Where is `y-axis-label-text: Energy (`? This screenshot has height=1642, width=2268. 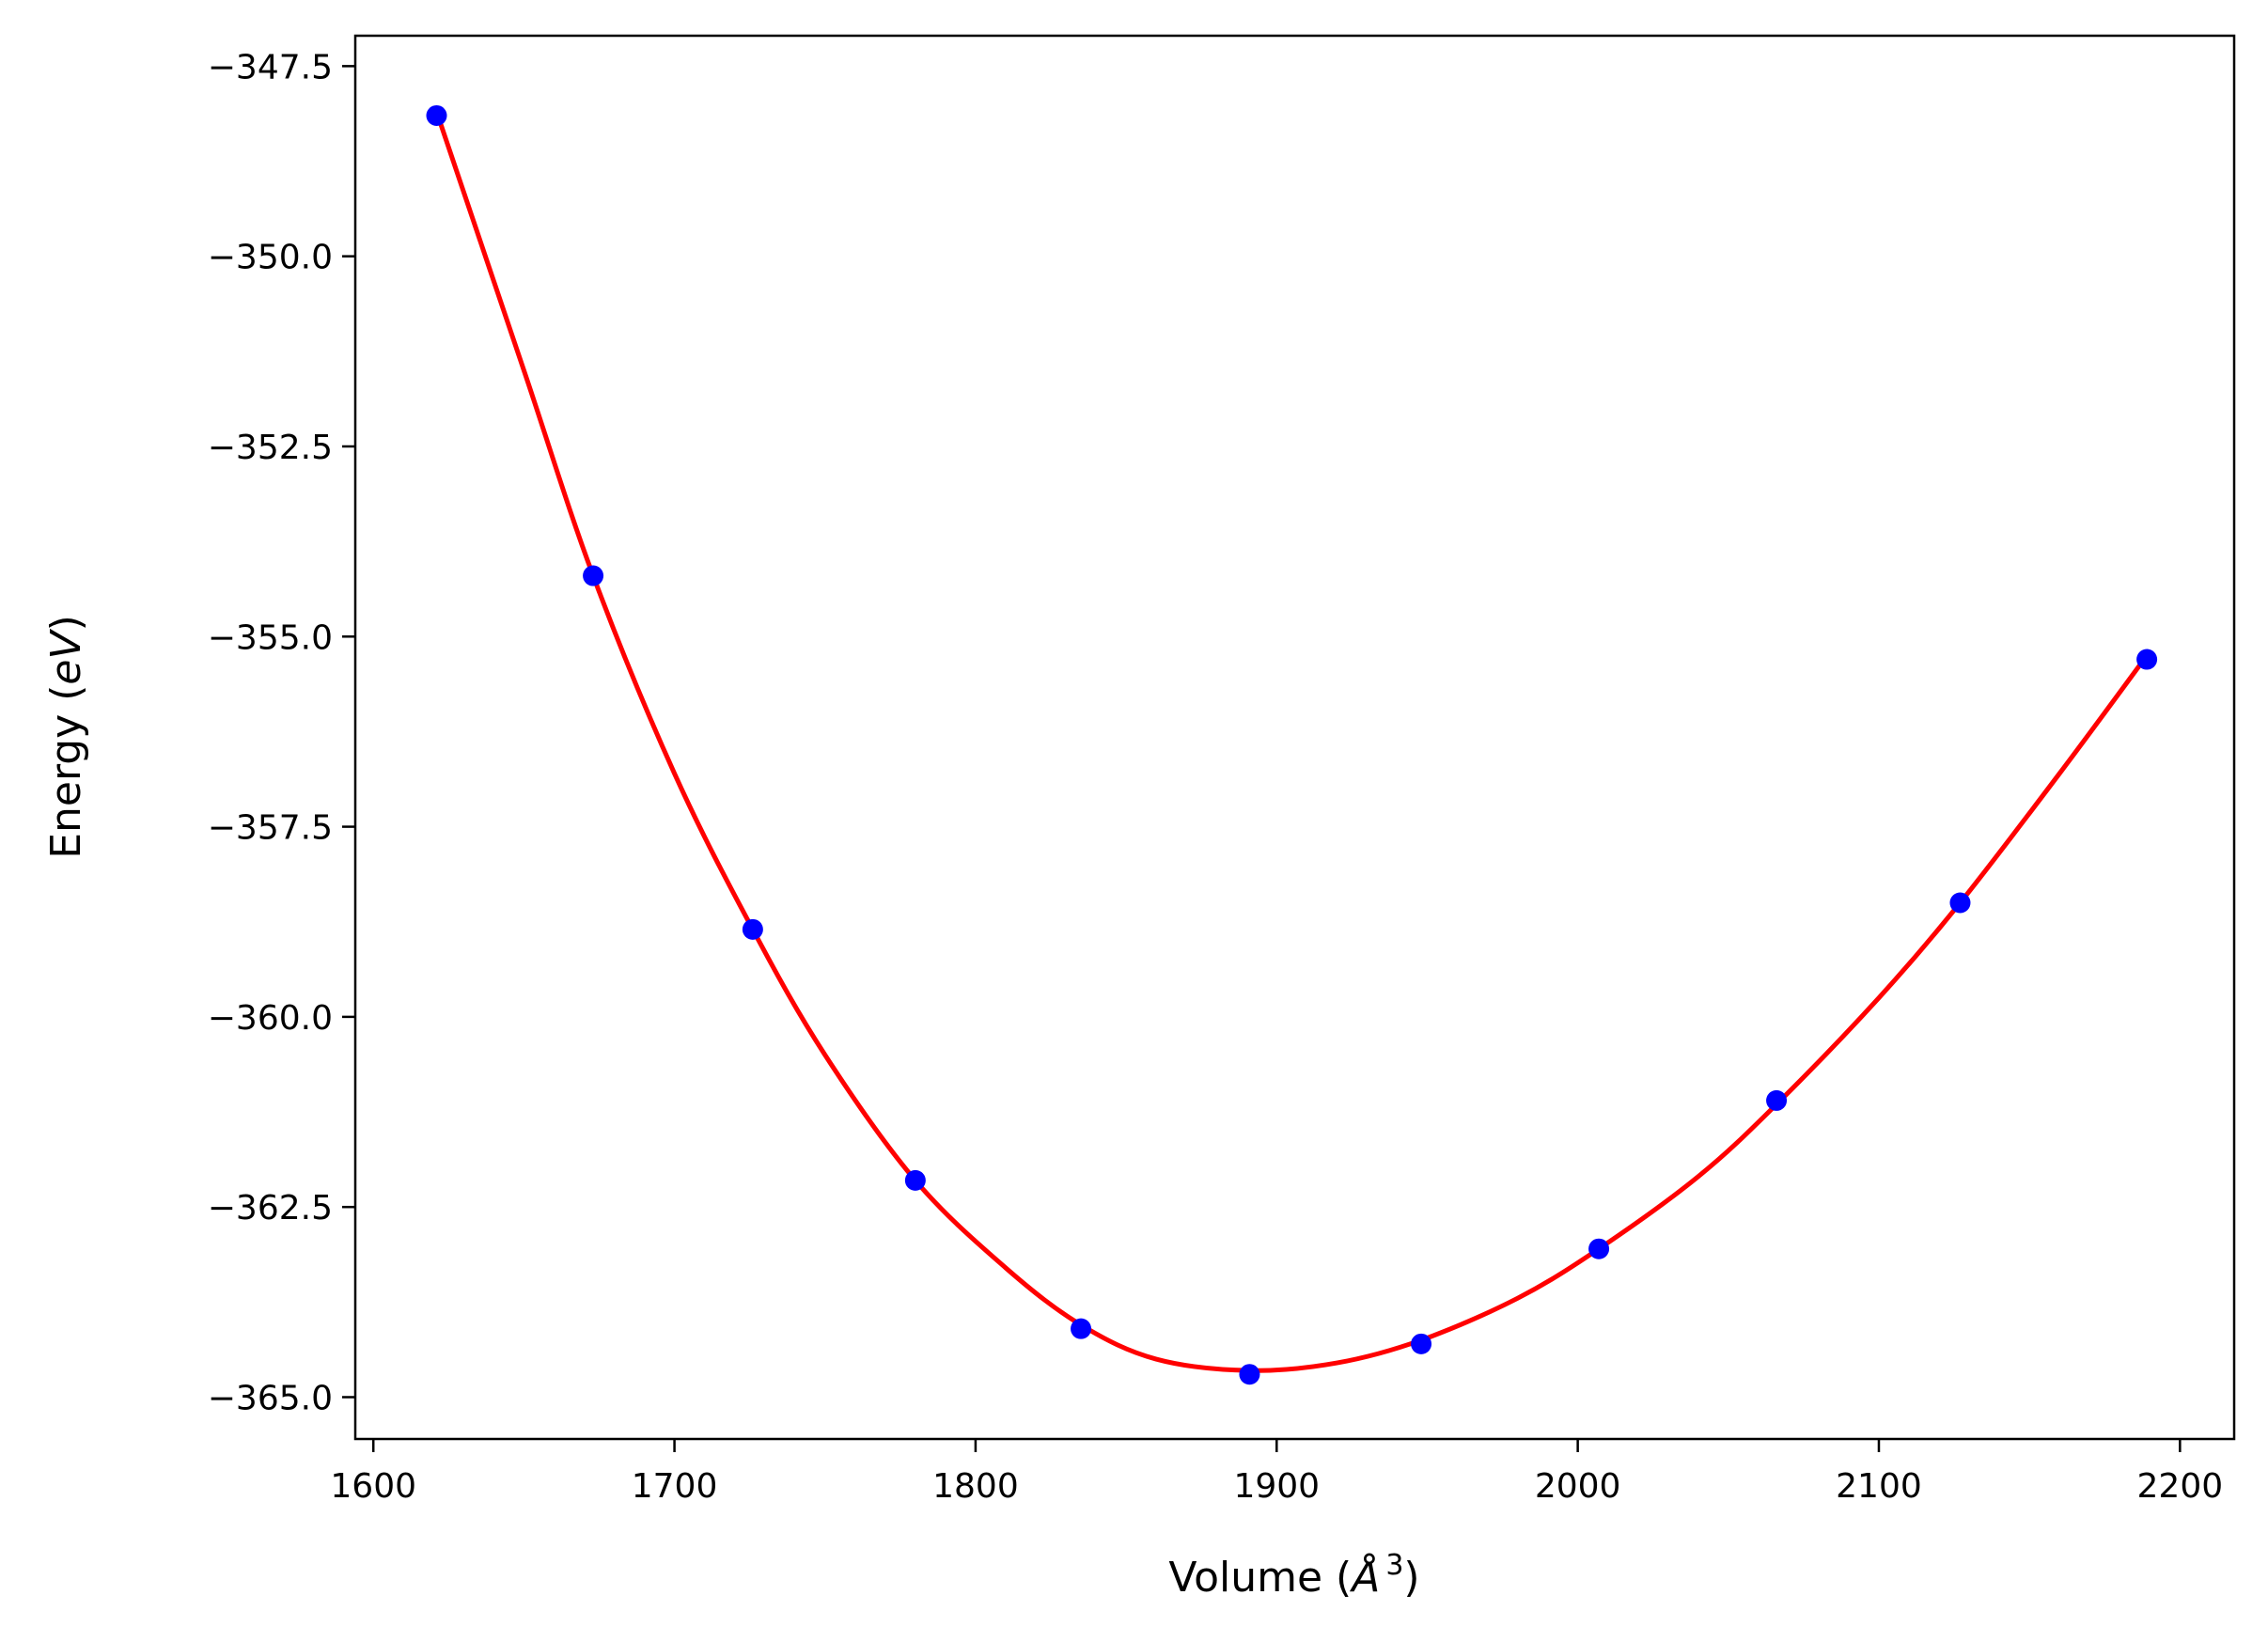 y-axis-label-text: Energy ( is located at coordinates (66, 772).